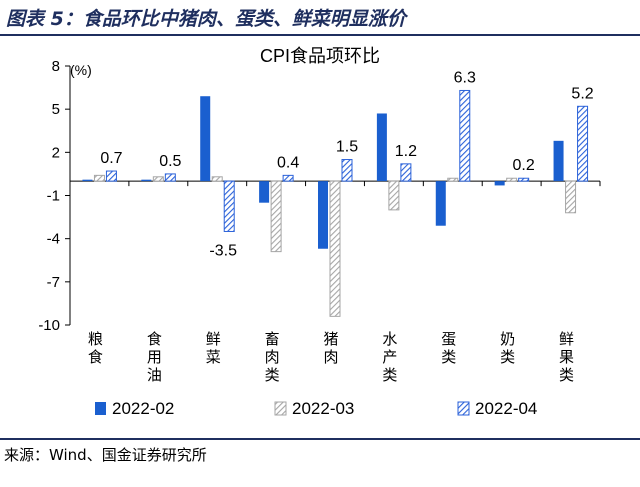 This screenshot has height=487, width=640. Describe the element at coordinates (56, 66) in the screenshot. I see `y-tick-label: 8` at that location.